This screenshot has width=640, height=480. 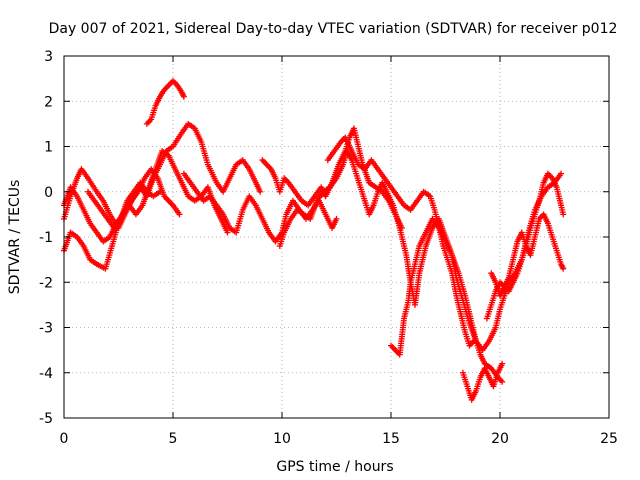 I want to click on x-tick-label: 5, so click(x=173, y=439).